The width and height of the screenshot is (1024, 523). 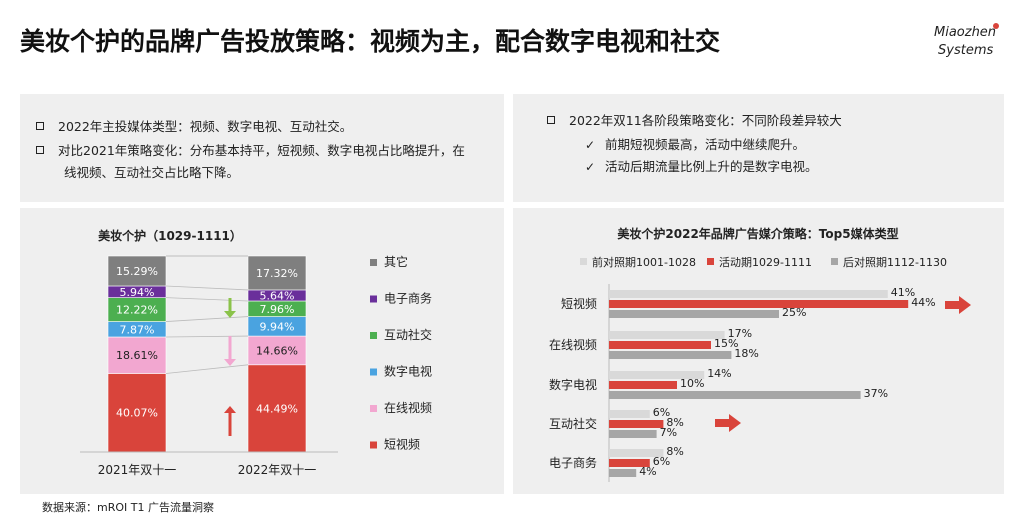 I want to click on hbar-label-1-3: 25%, so click(x=794, y=312).